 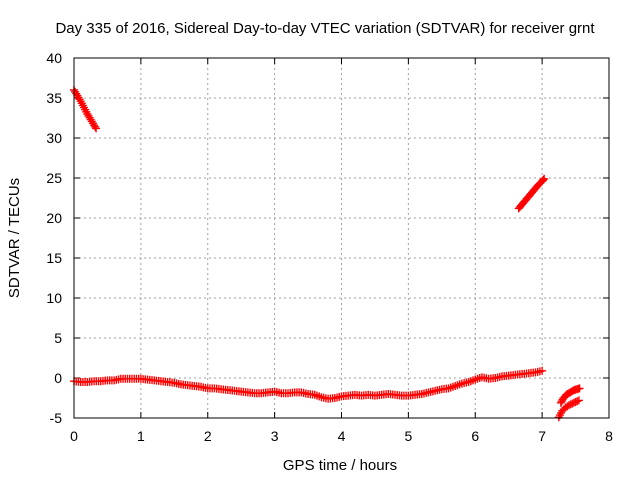 What do you see at coordinates (208, 436) in the screenshot?
I see `x-tick-label: 2` at bounding box center [208, 436].